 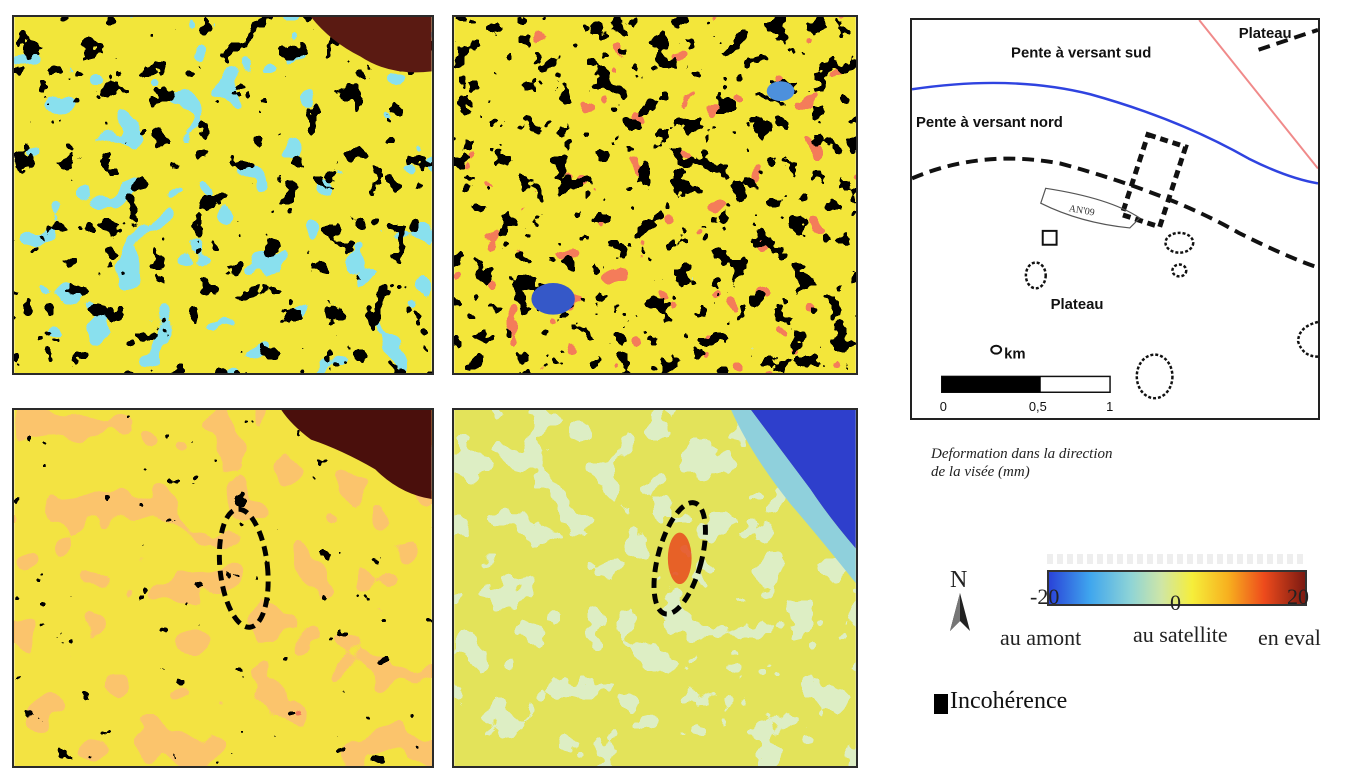 I want to click on study-area-box, so click(x=1153, y=181).